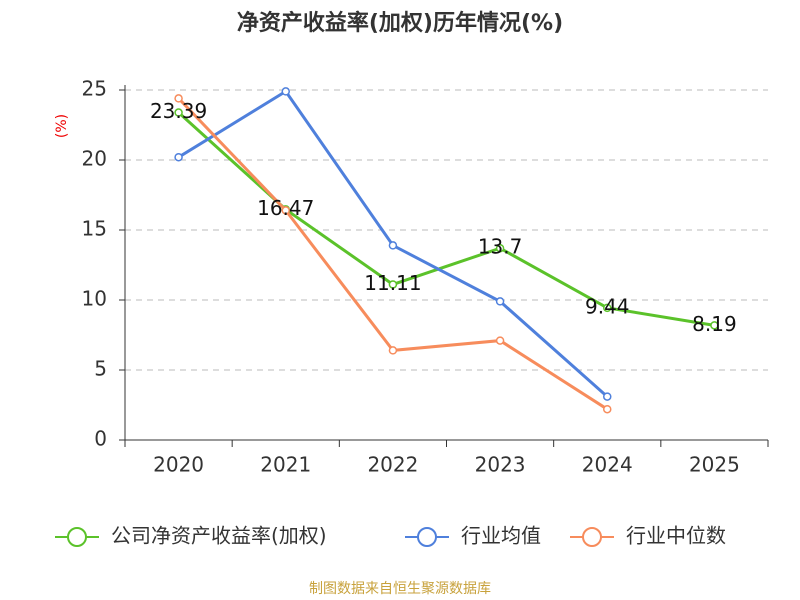 Image resolution: width=800 pixels, height=600 pixels. I want to click on source-note: 制图数据来自恒生聚源数据库, so click(400, 589).